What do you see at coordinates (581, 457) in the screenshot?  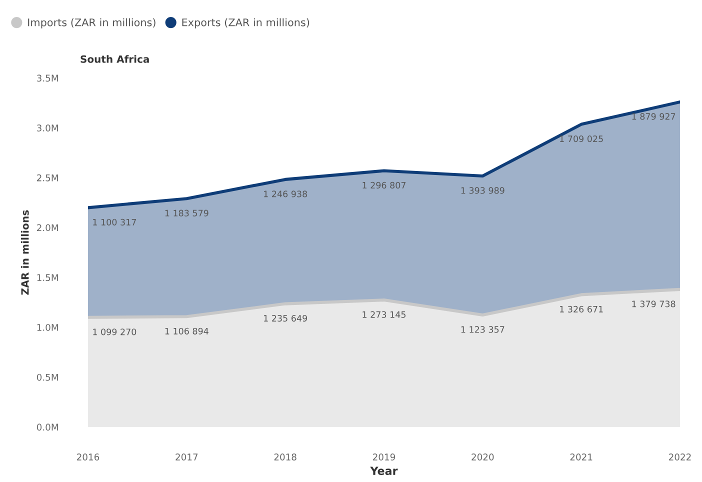 I see `x-tick-label: 2021` at bounding box center [581, 457].